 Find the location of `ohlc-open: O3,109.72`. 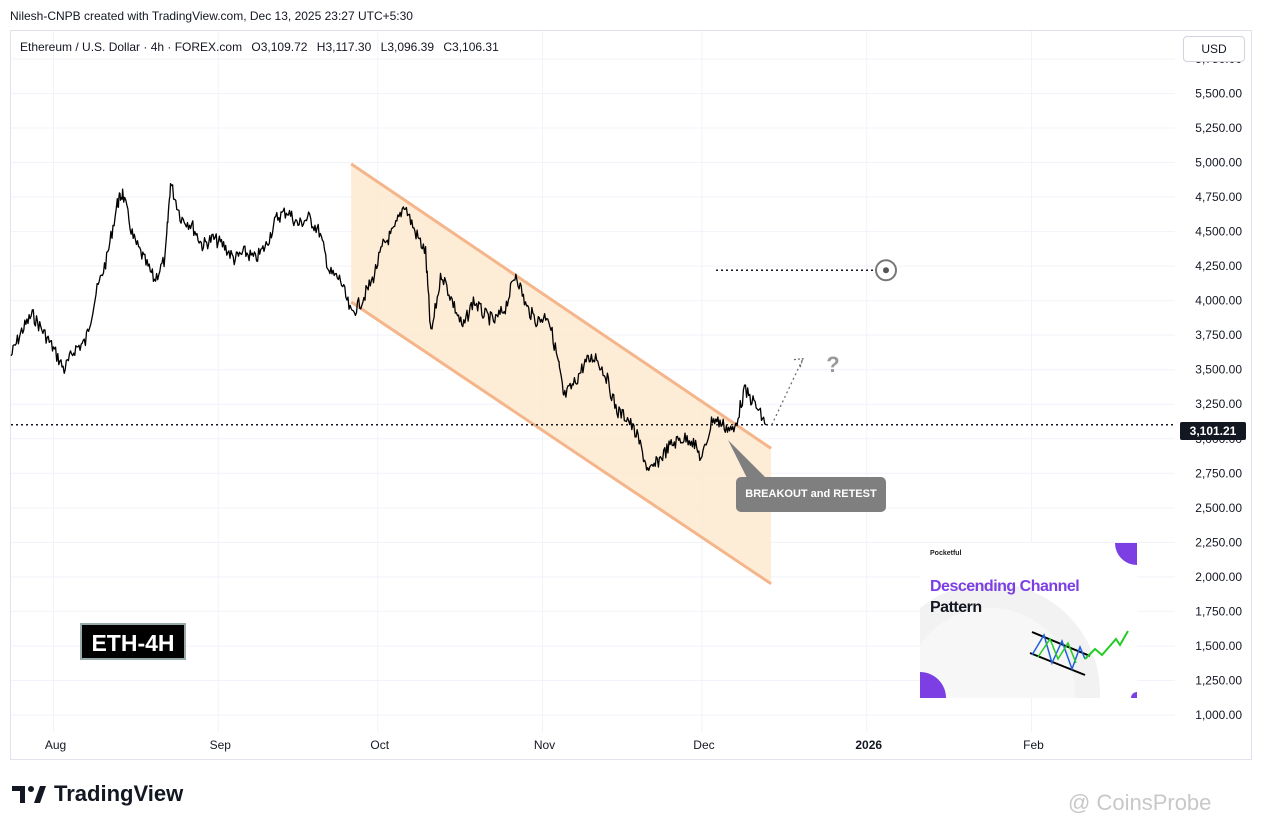

ohlc-open: O3,109.72 is located at coordinates (279, 47).